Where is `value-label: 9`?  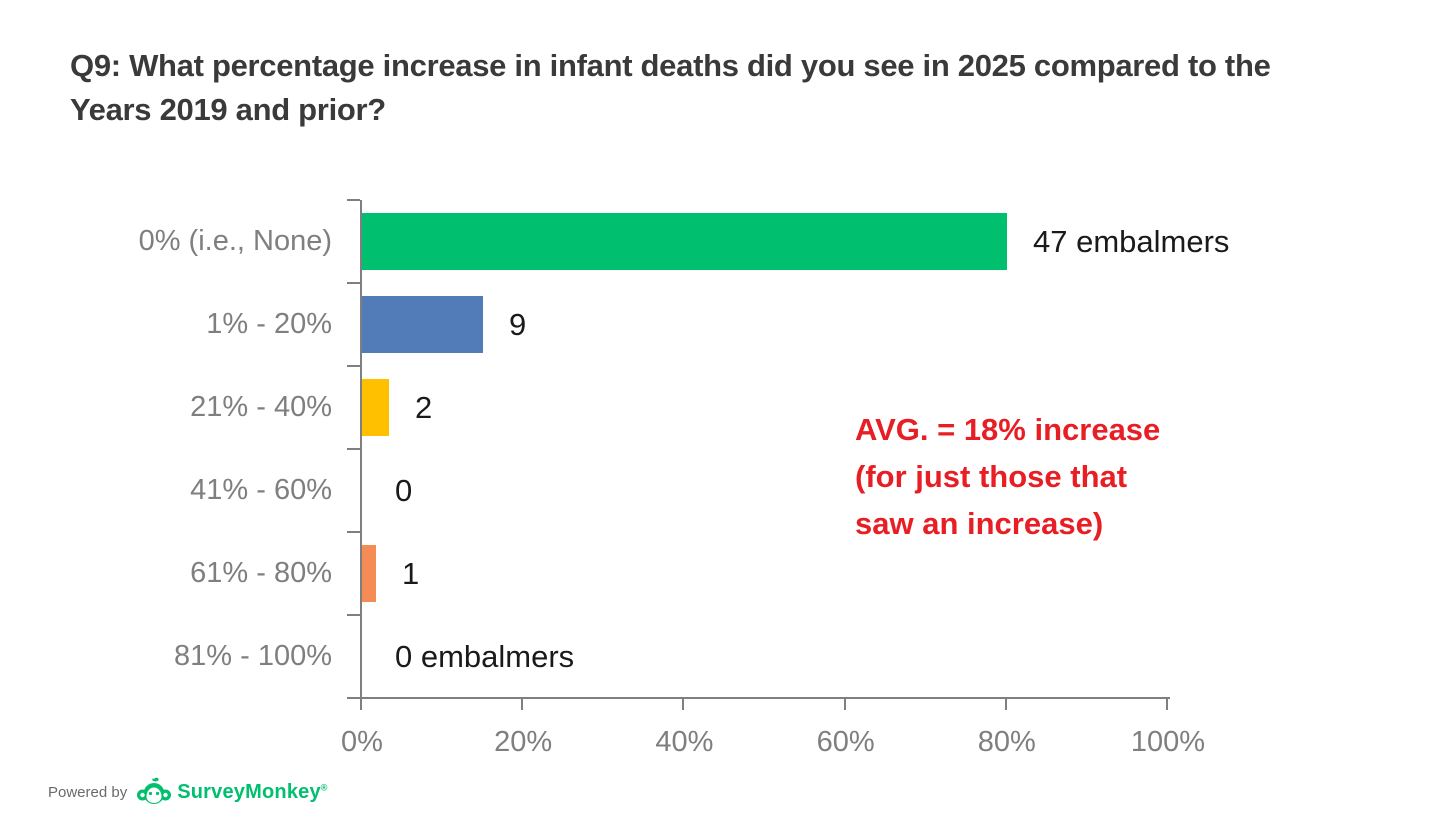
value-label: 9 is located at coordinates (518, 324).